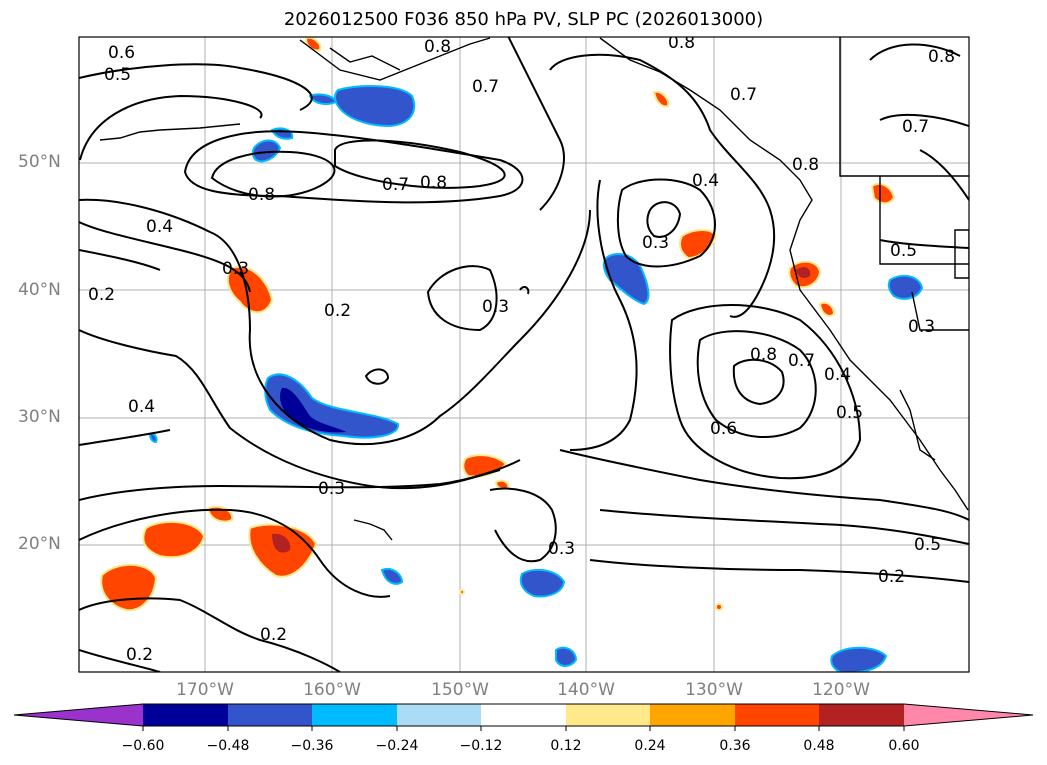 Image resolution: width=1047 pixels, height=765 pixels. I want to click on lon-label: 120°W, so click(841, 690).